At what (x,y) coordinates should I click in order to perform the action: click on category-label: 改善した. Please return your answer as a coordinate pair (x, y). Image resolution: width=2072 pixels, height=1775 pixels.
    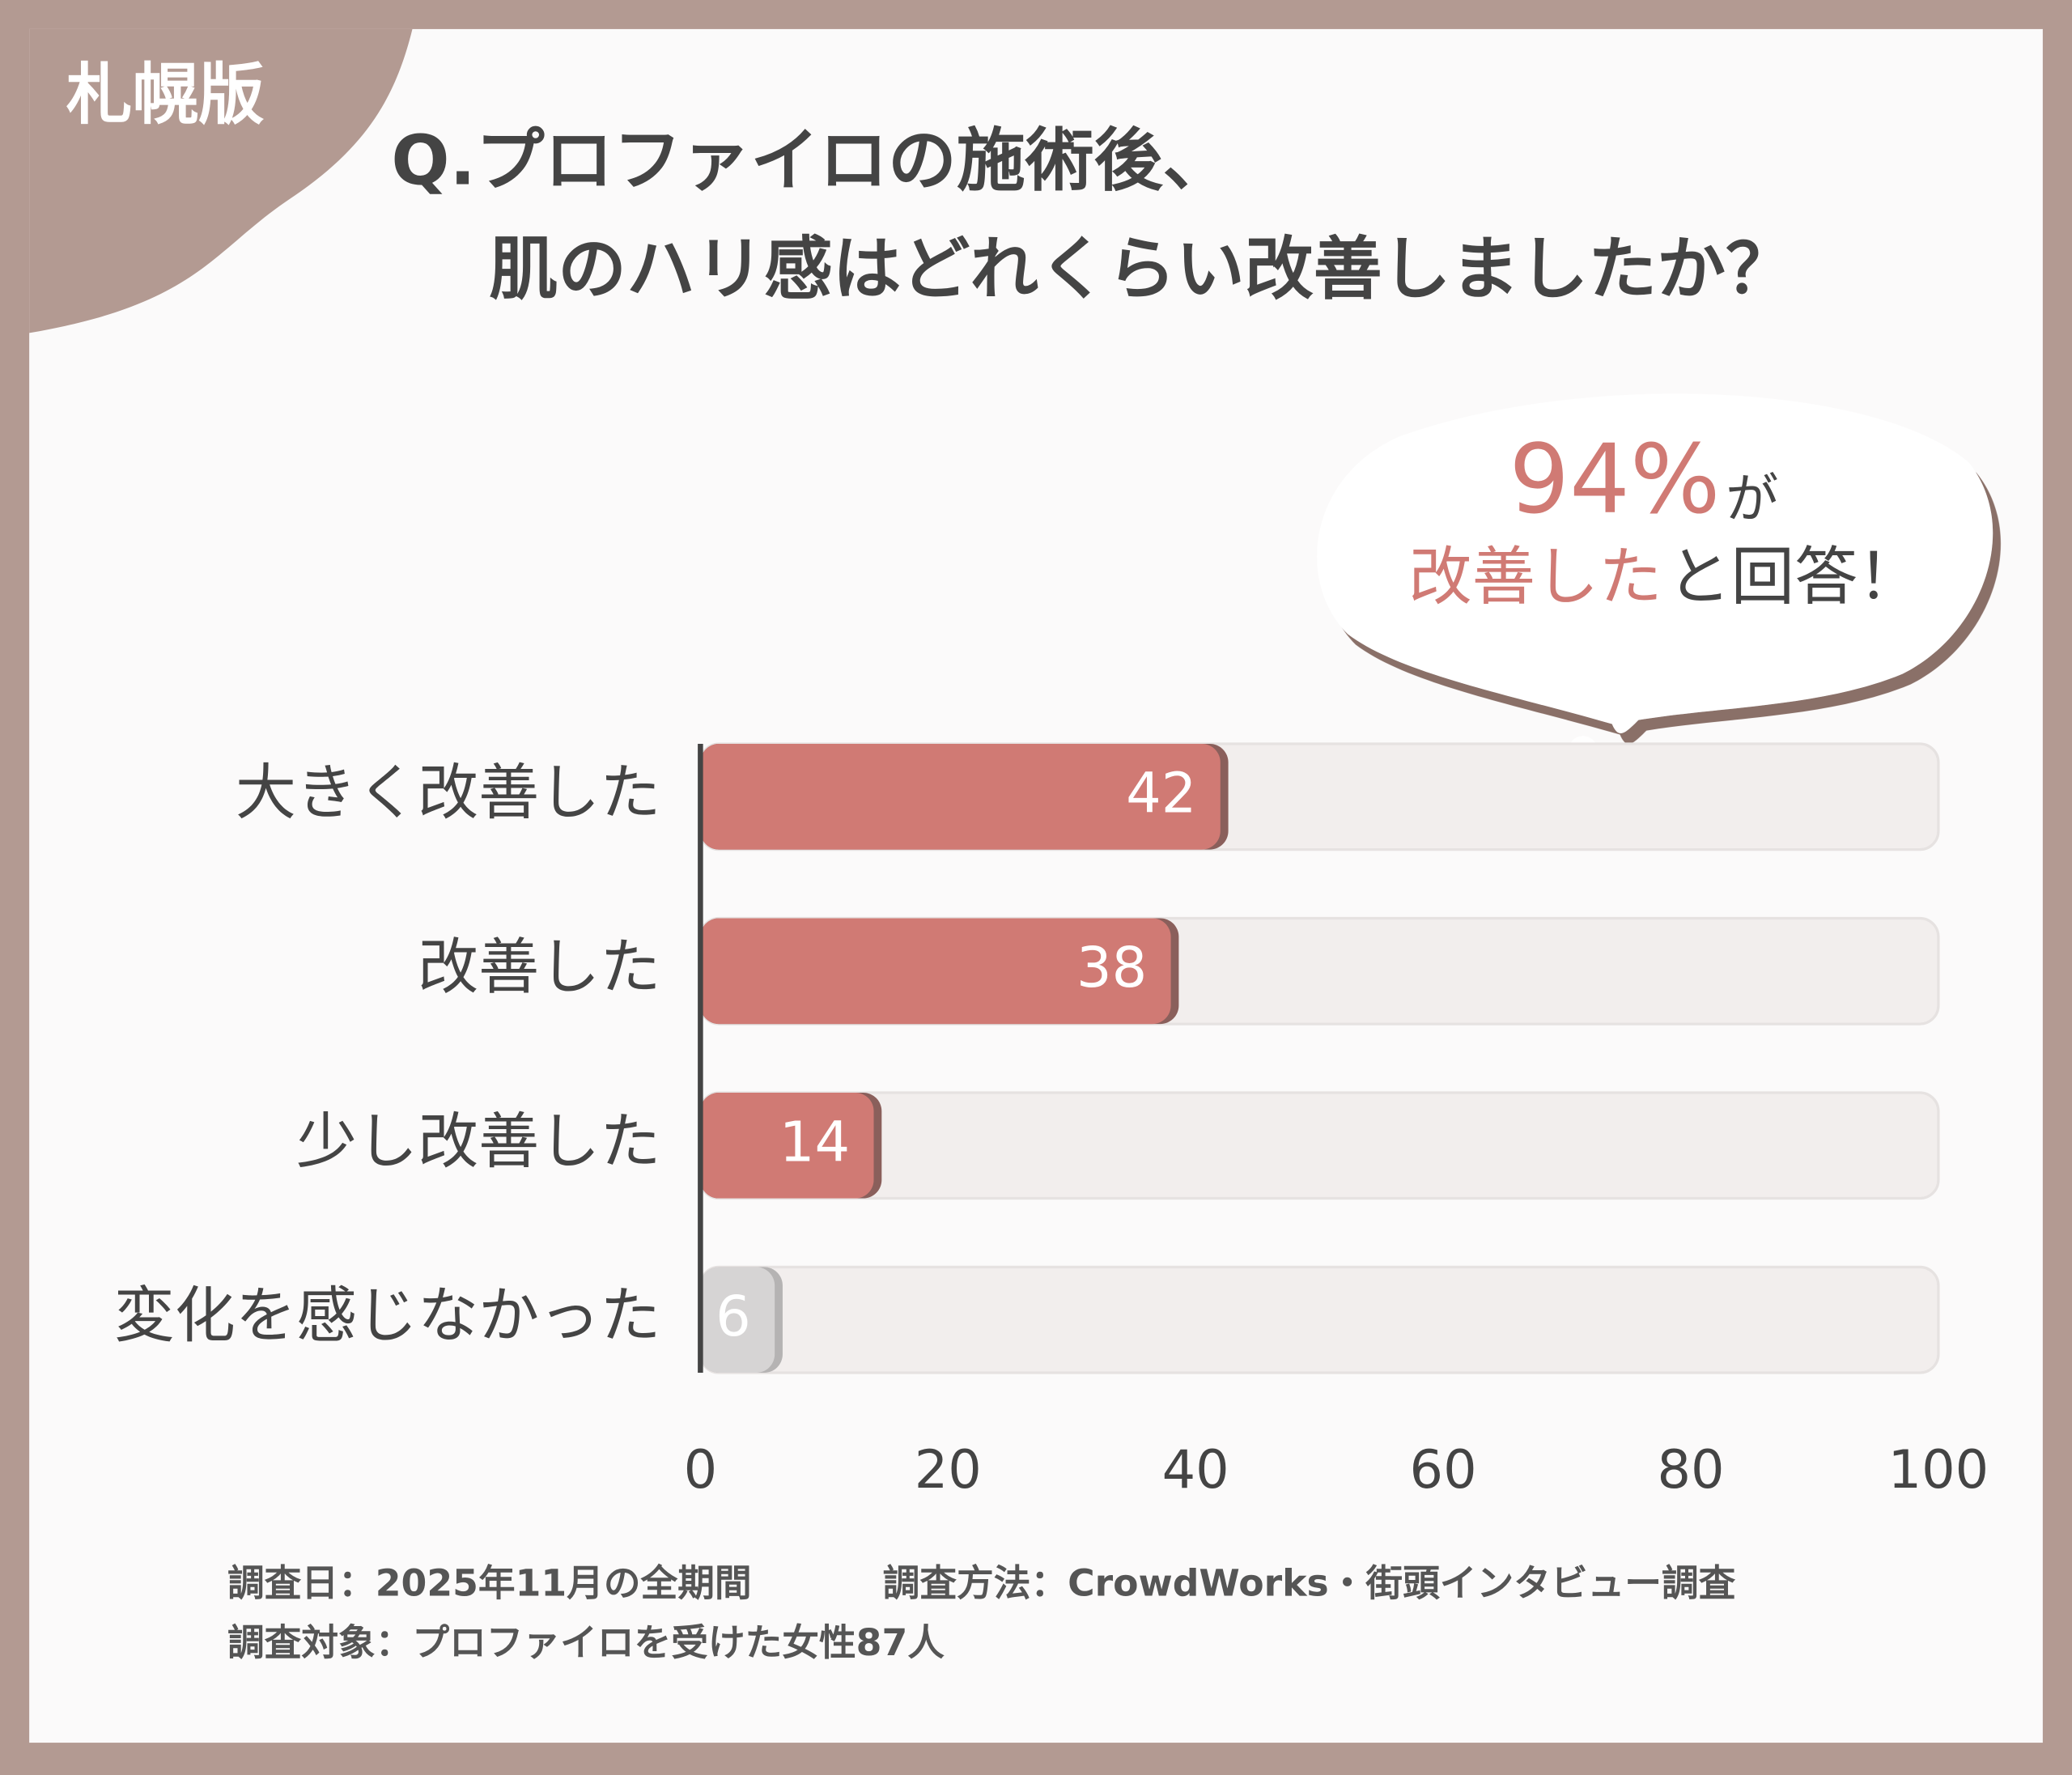
    Looking at the image, I should click on (539, 966).